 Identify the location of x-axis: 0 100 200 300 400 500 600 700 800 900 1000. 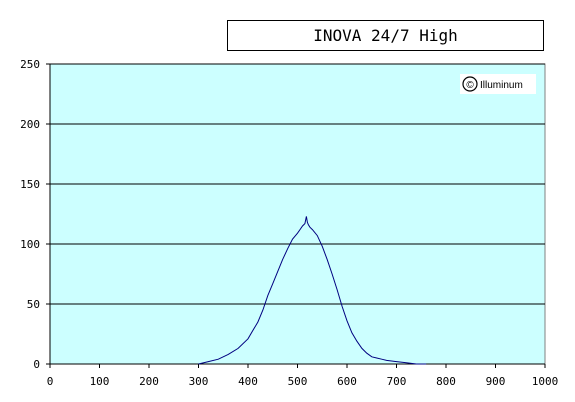
(303, 375).